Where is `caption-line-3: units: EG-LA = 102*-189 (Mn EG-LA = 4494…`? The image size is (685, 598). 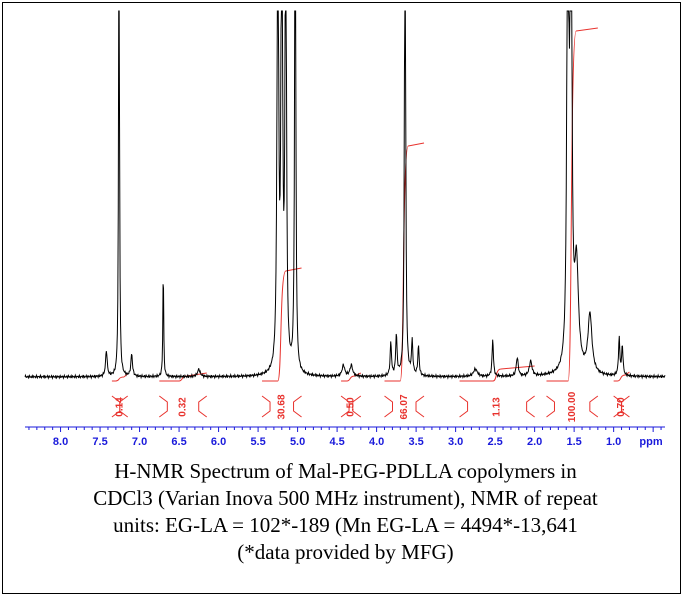
caption-line-3: units: EG-LA = 102*-189 (Mn EG-LA = 4494… is located at coordinates (345, 525).